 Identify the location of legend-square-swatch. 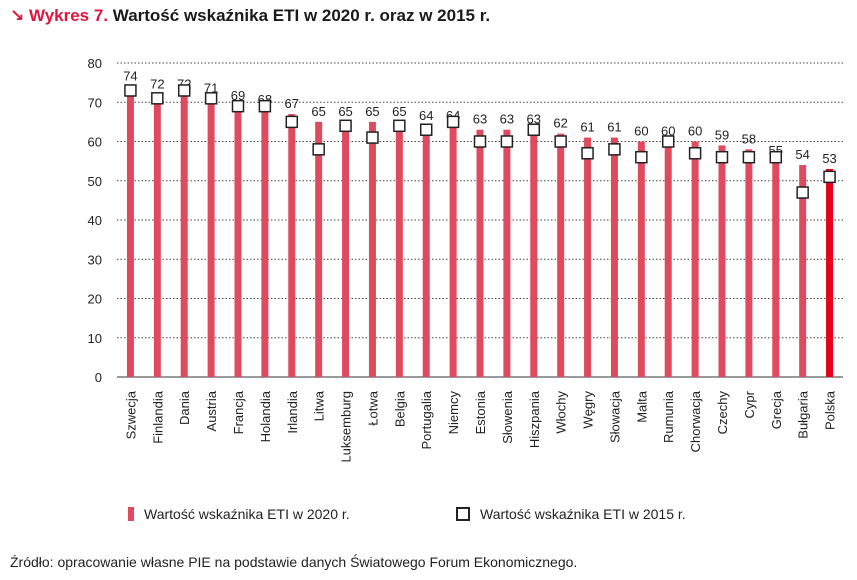
(463, 514).